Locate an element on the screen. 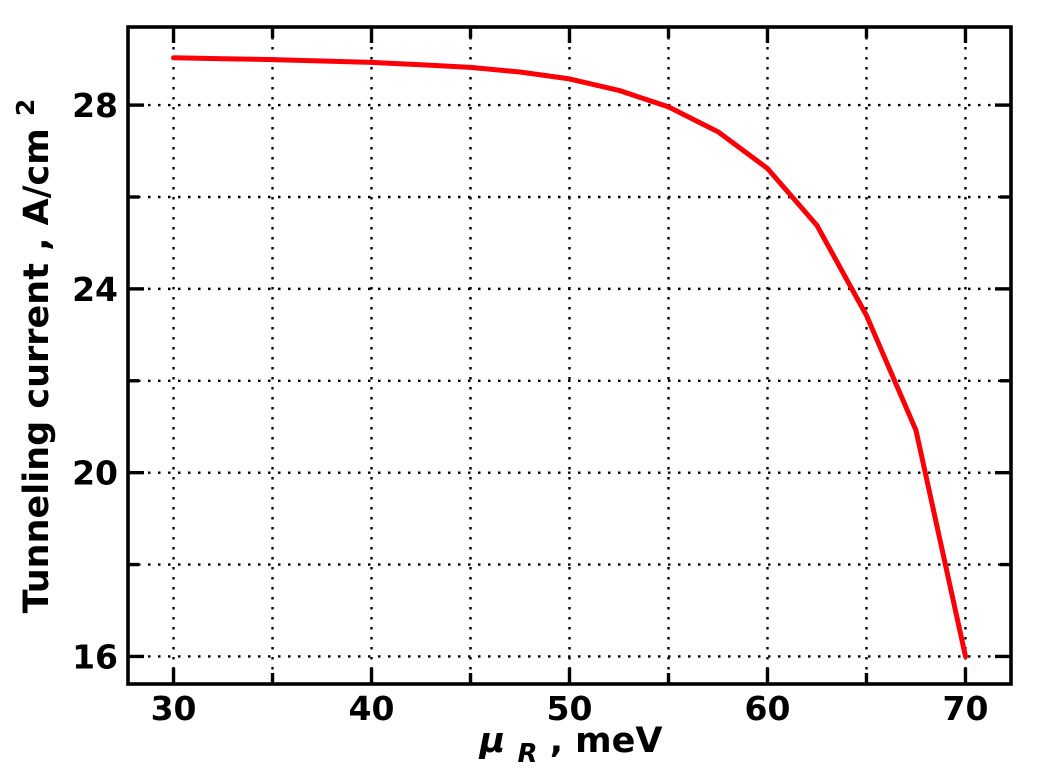 This screenshot has height=775, width=1058. y-axis-superscript: 2 is located at coordinates (25, 107).